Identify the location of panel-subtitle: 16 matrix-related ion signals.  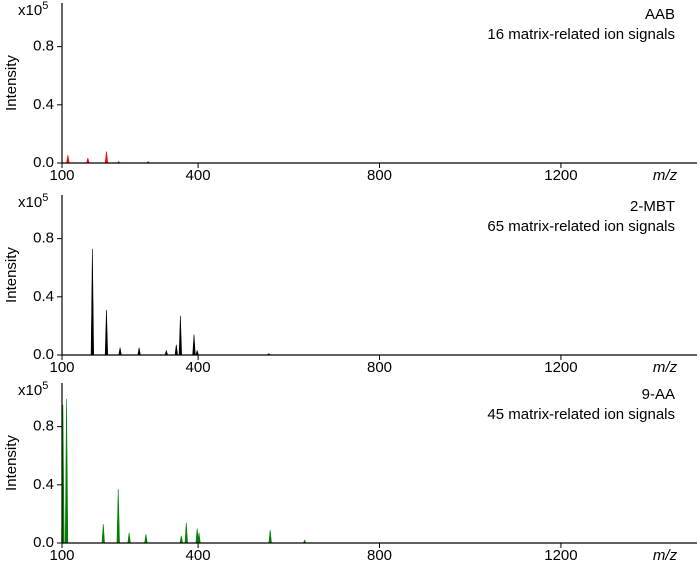
(581, 34).